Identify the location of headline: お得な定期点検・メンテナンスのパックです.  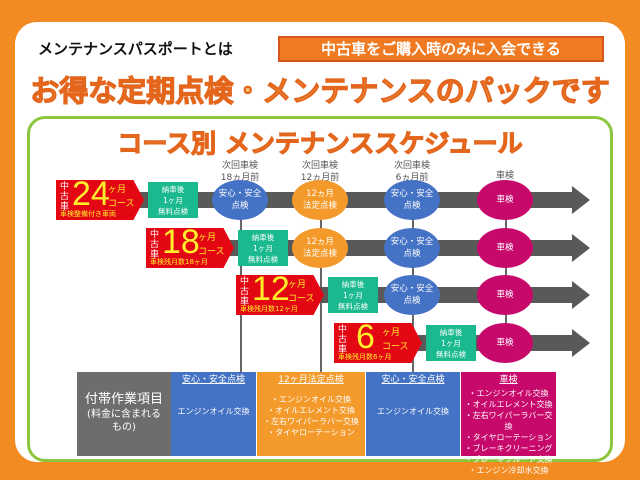
(320, 90).